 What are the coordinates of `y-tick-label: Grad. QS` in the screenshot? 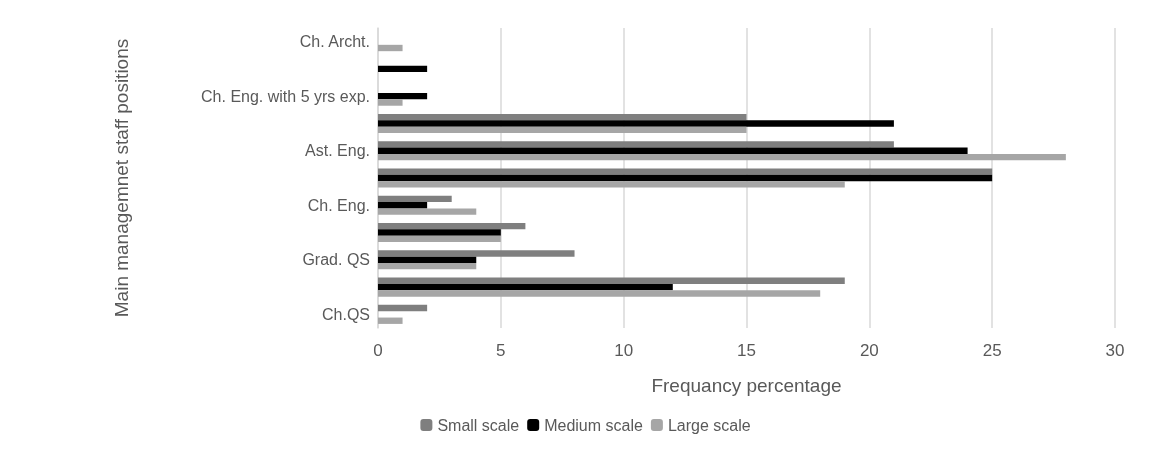 It's located at (336, 260).